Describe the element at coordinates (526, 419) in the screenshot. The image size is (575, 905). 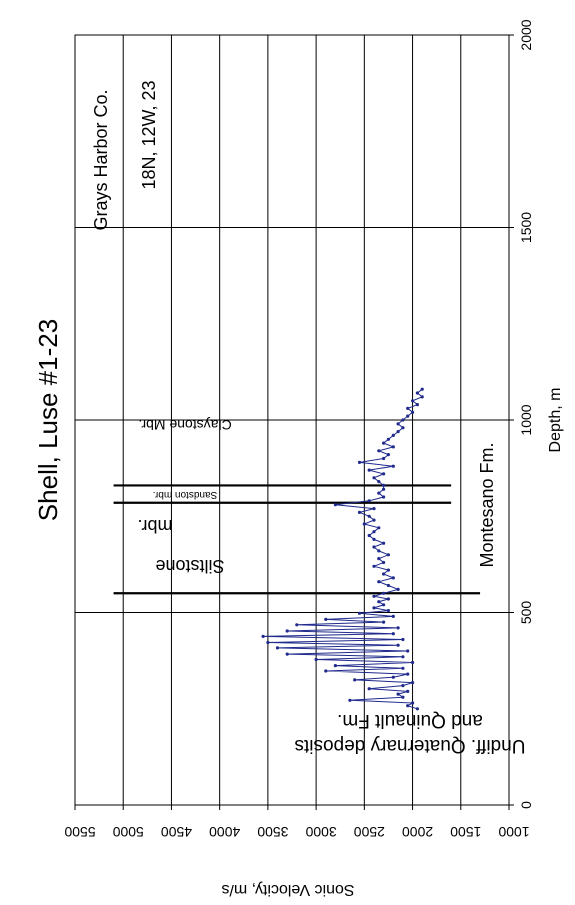
I see `tick-label-depth: 1000` at that location.